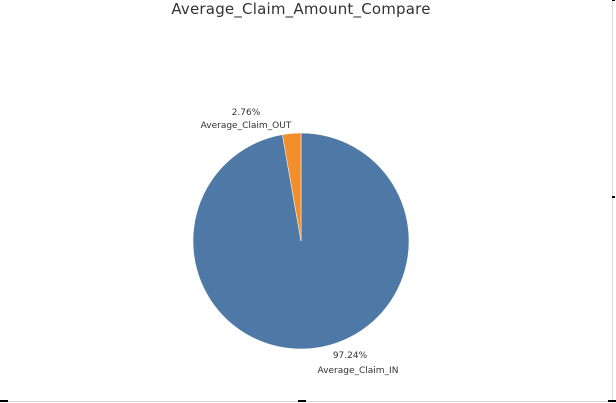 Image resolution: width=616 pixels, height=403 pixels. Describe the element at coordinates (4, 401) in the screenshot. I see `corner-tick-bottom-left` at that location.